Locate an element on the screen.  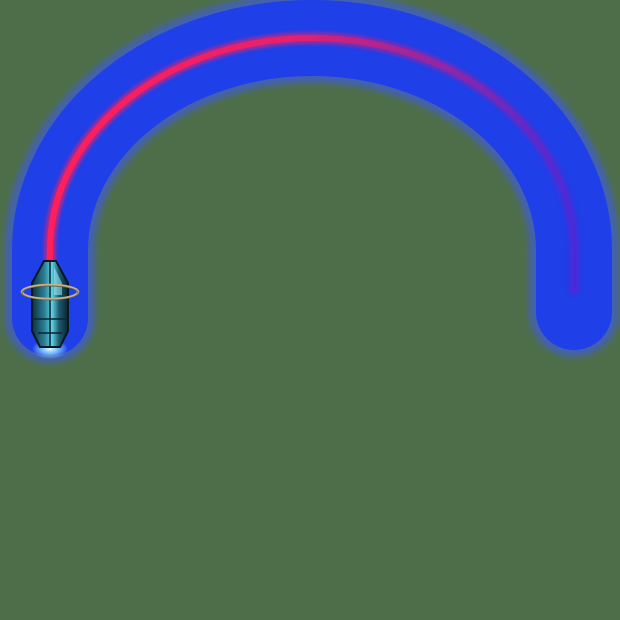
capsule-projectile-icon is located at coordinates (50, 309).